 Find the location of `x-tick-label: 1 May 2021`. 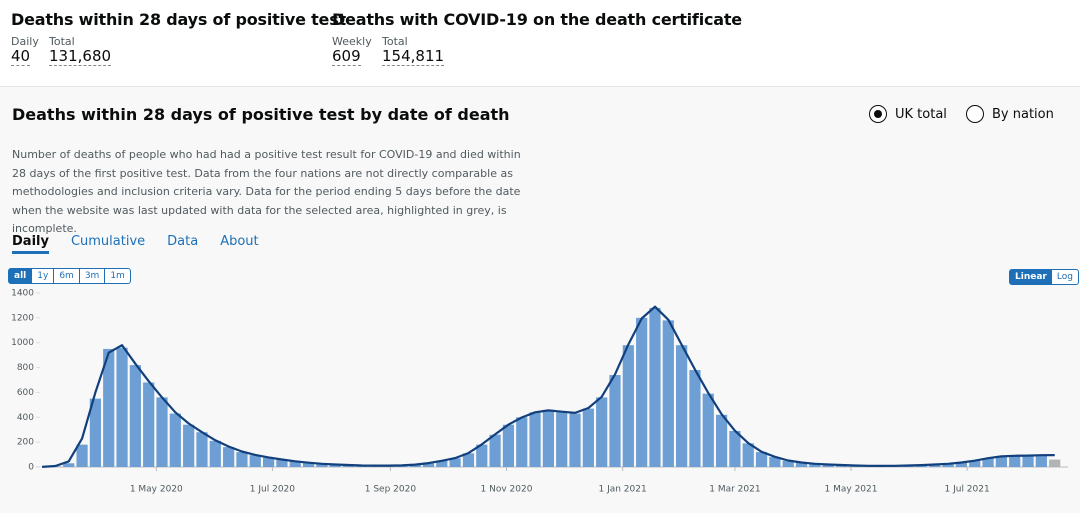

x-tick-label: 1 May 2021 is located at coordinates (851, 490).